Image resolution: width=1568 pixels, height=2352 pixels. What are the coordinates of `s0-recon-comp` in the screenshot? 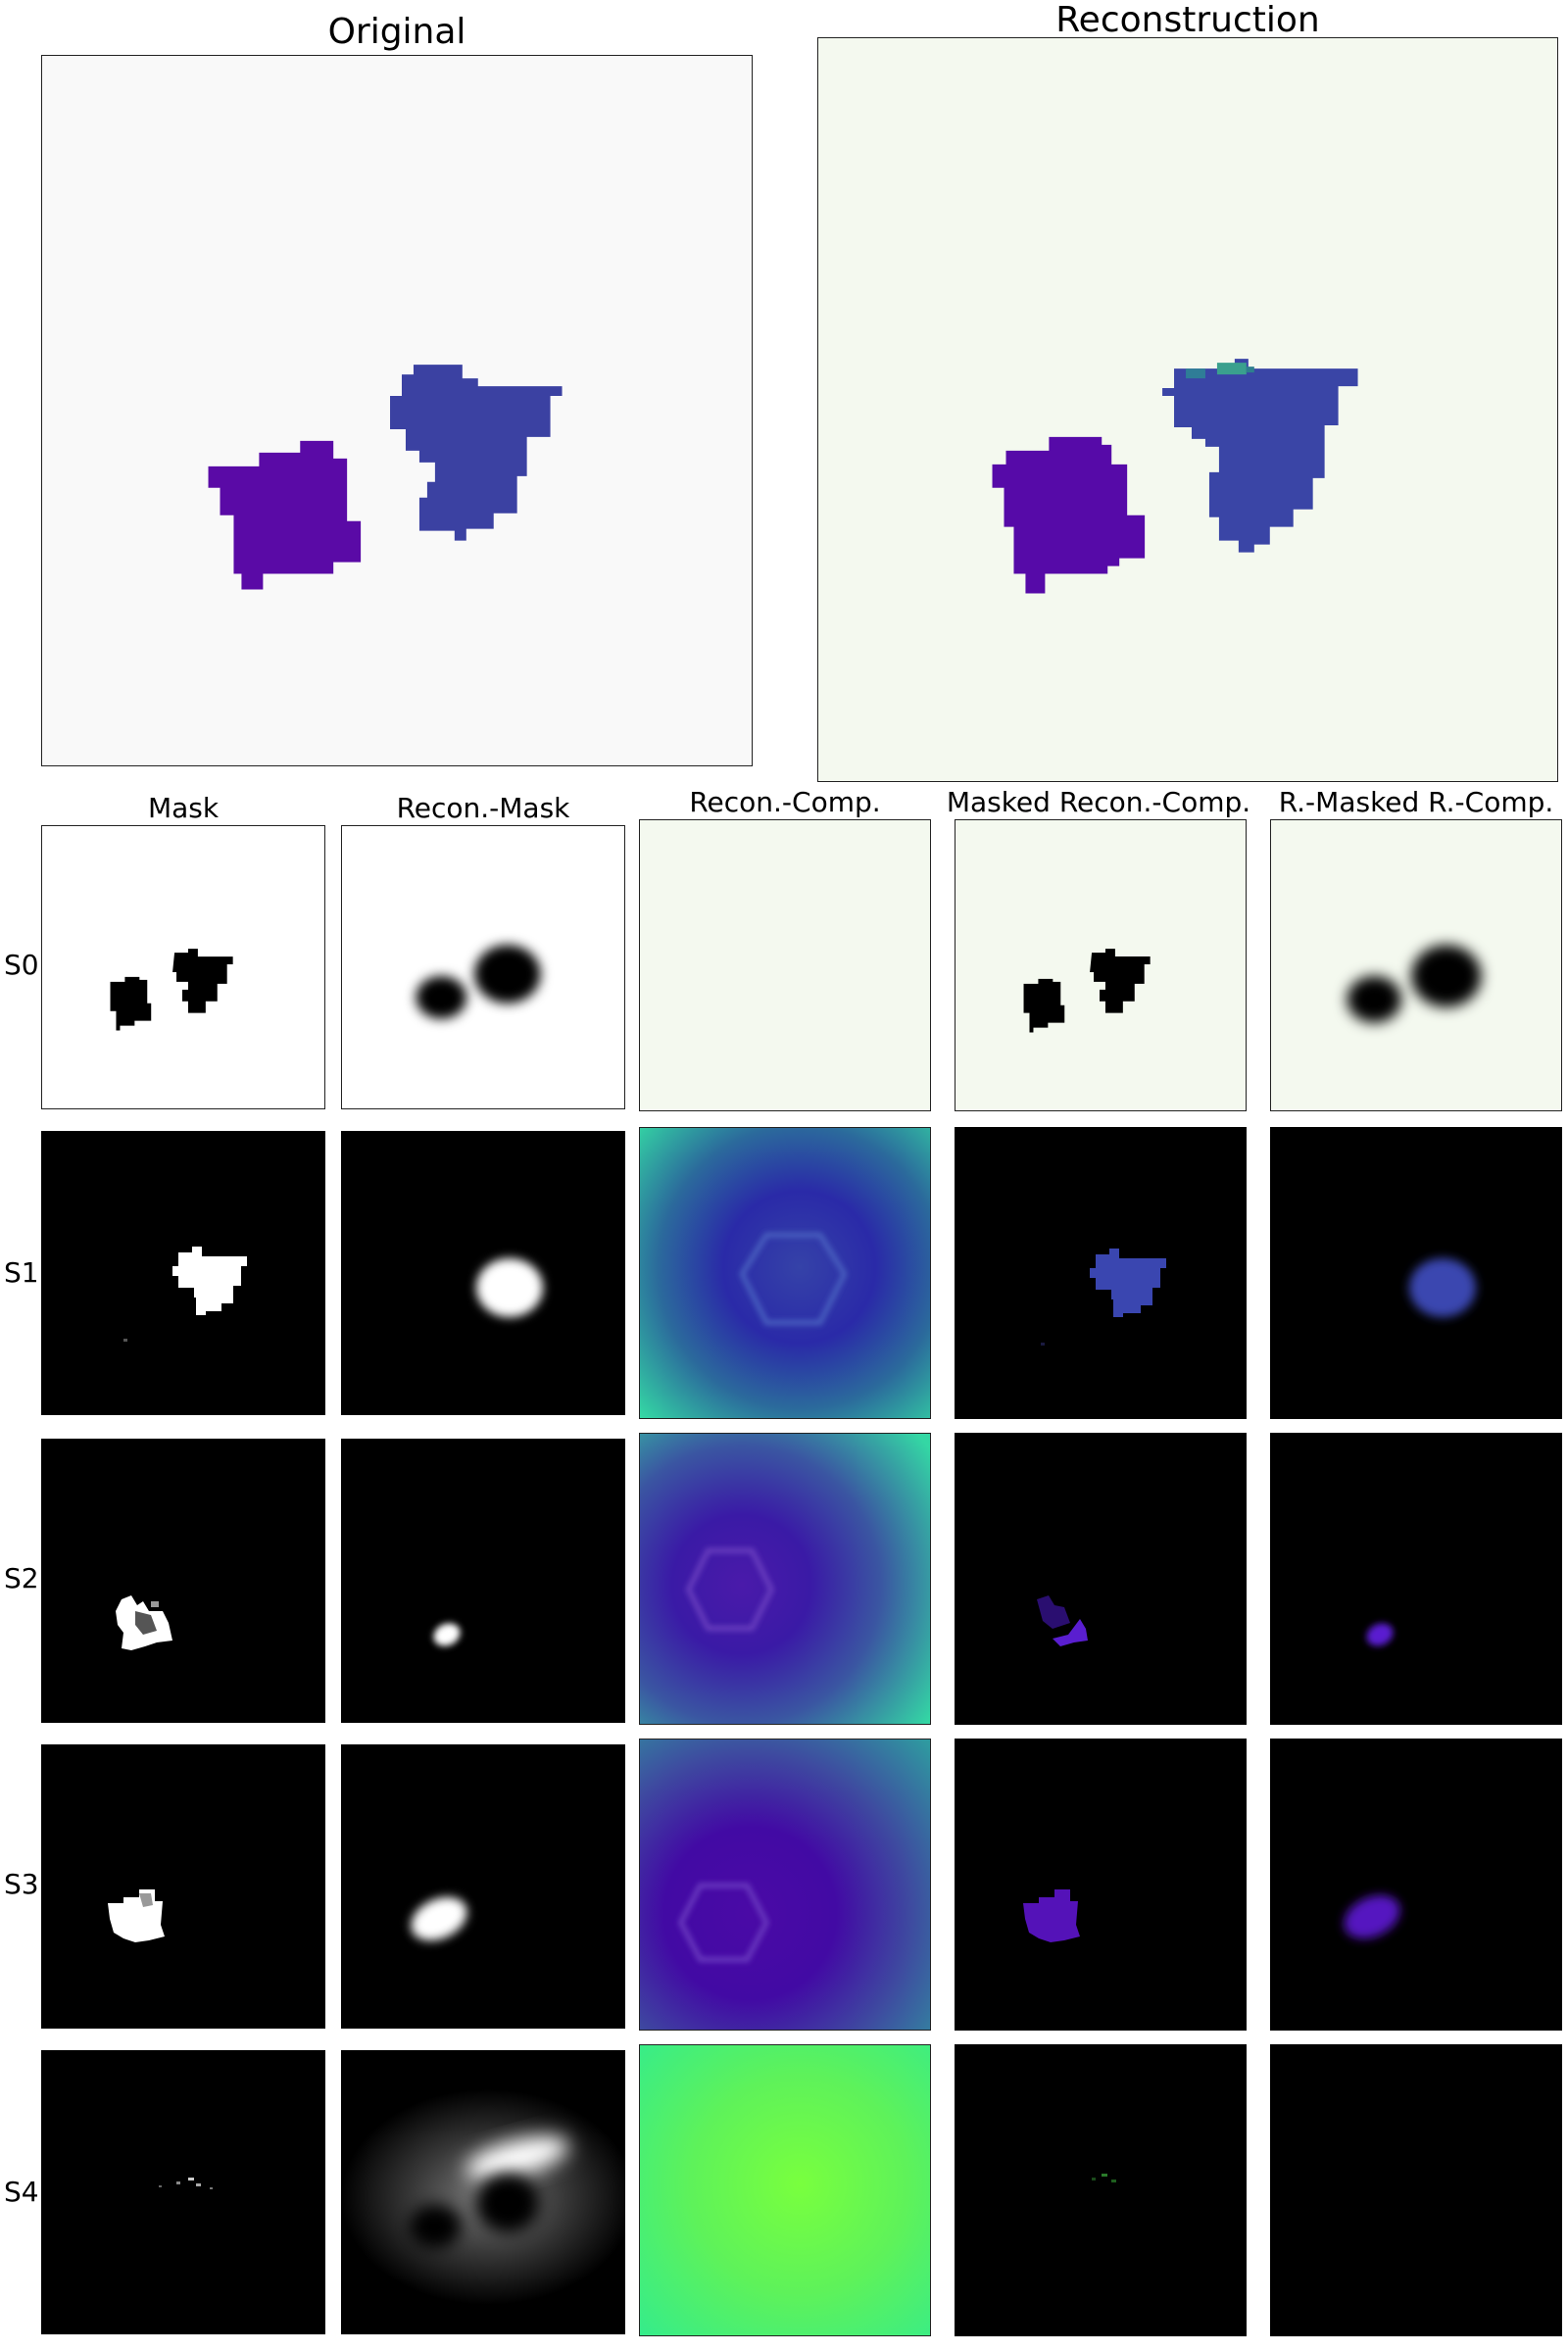 It's located at (785, 965).